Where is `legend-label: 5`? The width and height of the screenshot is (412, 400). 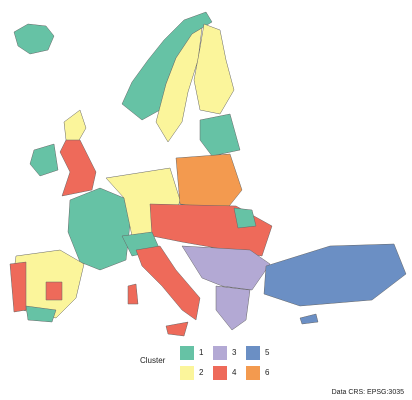 legend-label: 5 is located at coordinates (267, 352).